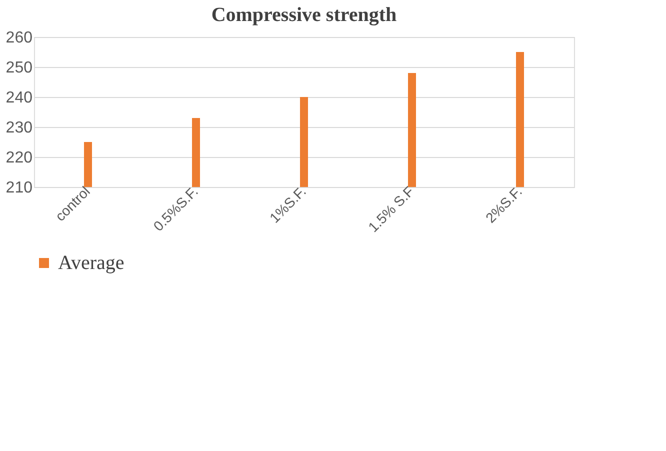  I want to click on y-tick-label: 210, so click(19, 188).